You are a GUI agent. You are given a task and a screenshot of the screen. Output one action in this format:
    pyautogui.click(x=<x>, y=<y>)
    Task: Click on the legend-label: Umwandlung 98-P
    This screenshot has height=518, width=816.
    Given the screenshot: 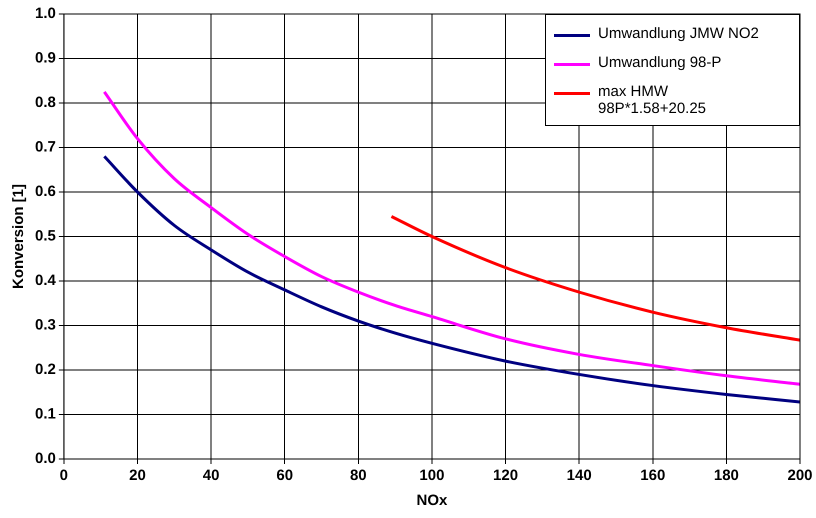 What is the action you would take?
    pyautogui.click(x=660, y=62)
    